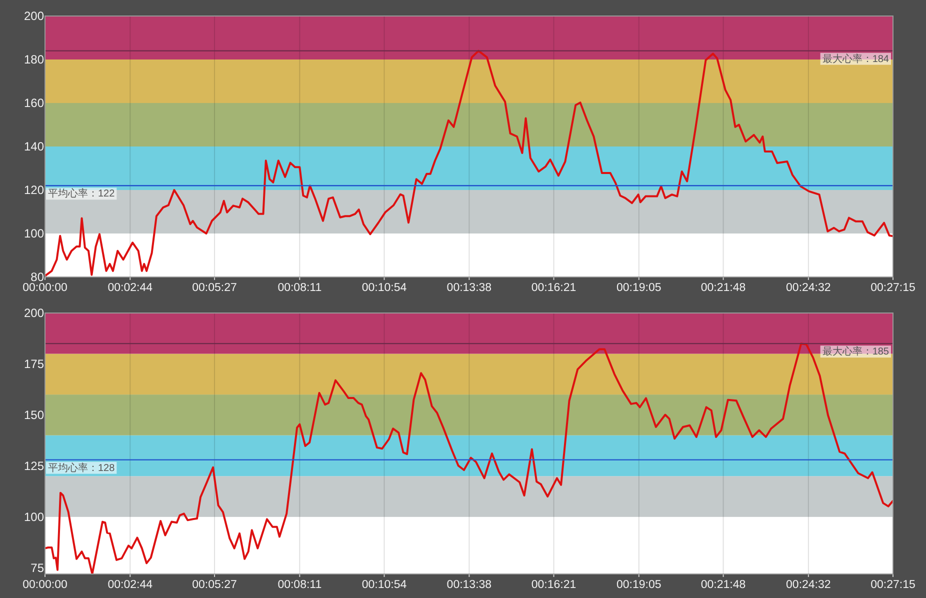 This screenshot has height=598, width=926. I want to click on y-tick-label: 125, so click(34, 465).